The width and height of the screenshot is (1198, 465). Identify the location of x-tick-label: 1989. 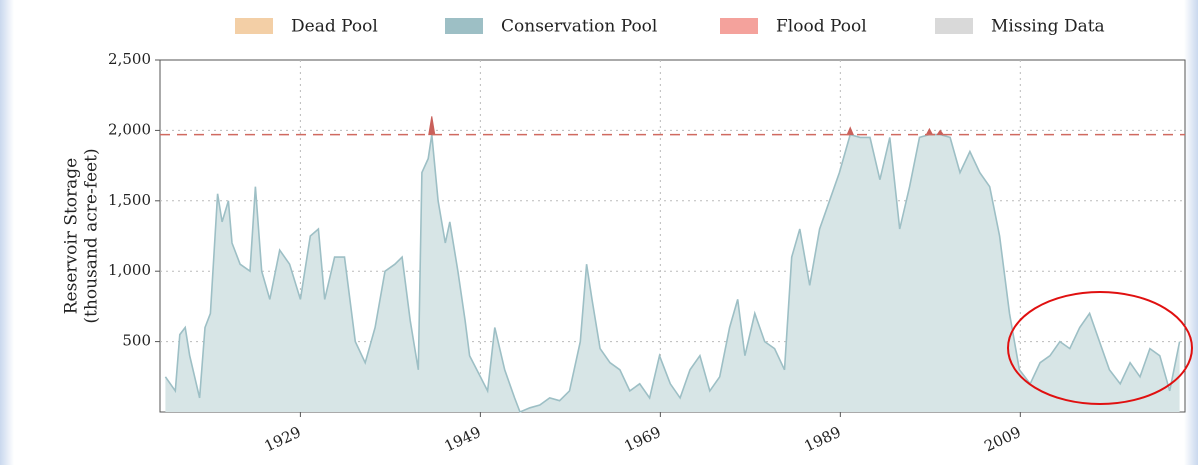
(822, 439).